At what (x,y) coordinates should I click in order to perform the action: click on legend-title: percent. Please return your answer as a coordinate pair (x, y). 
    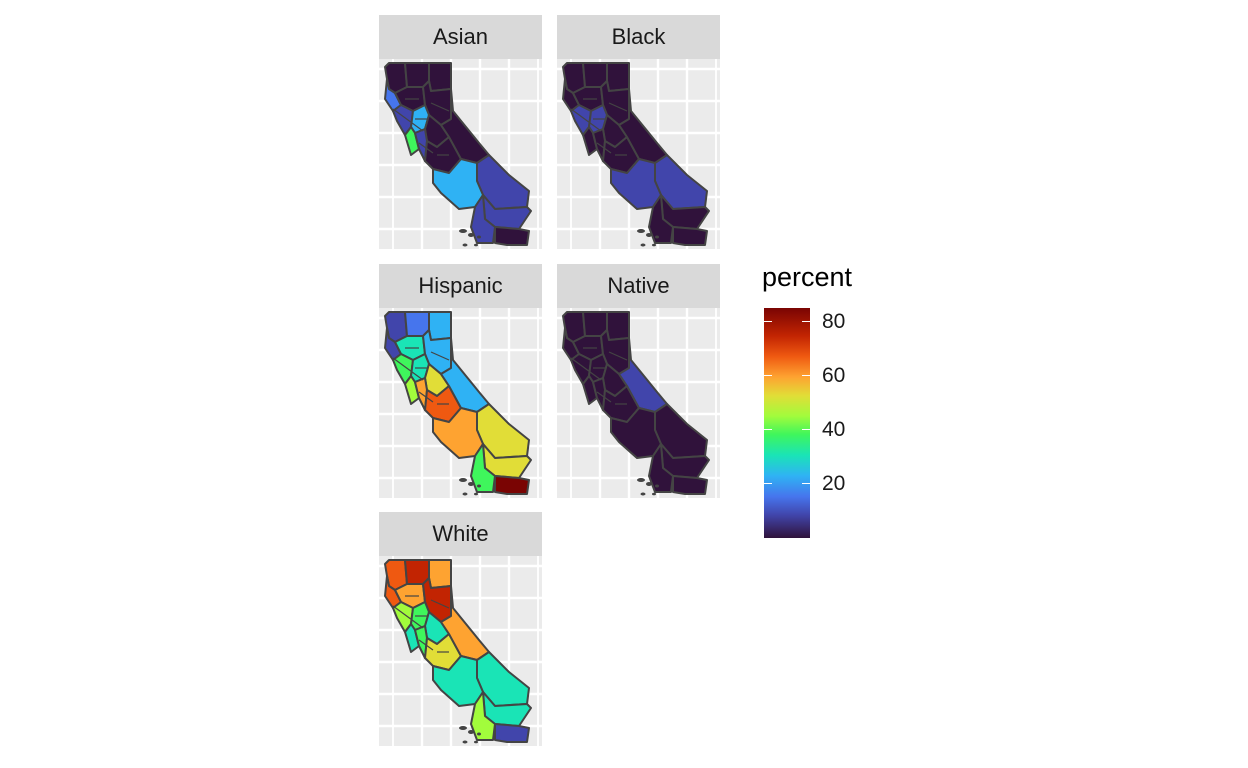
    Looking at the image, I should click on (807, 277).